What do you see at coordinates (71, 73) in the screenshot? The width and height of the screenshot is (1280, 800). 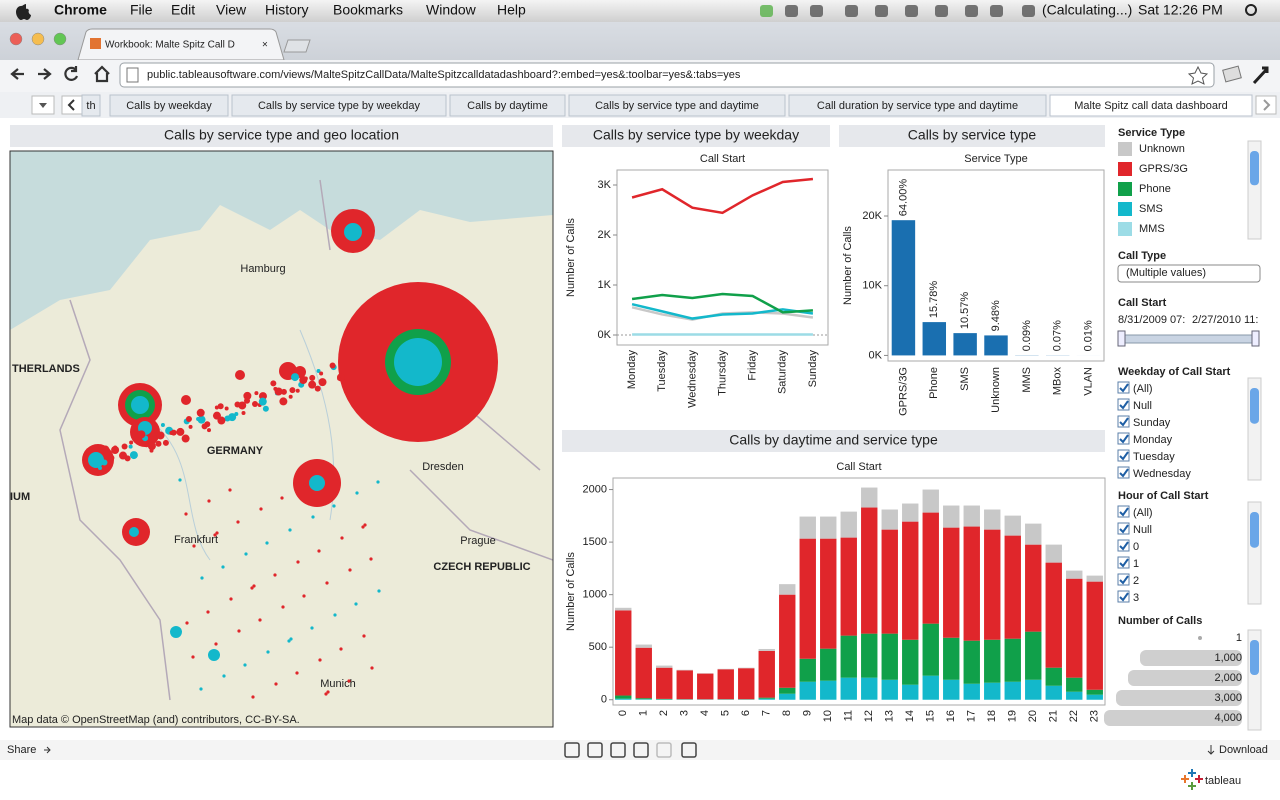 I see `reload-button` at bounding box center [71, 73].